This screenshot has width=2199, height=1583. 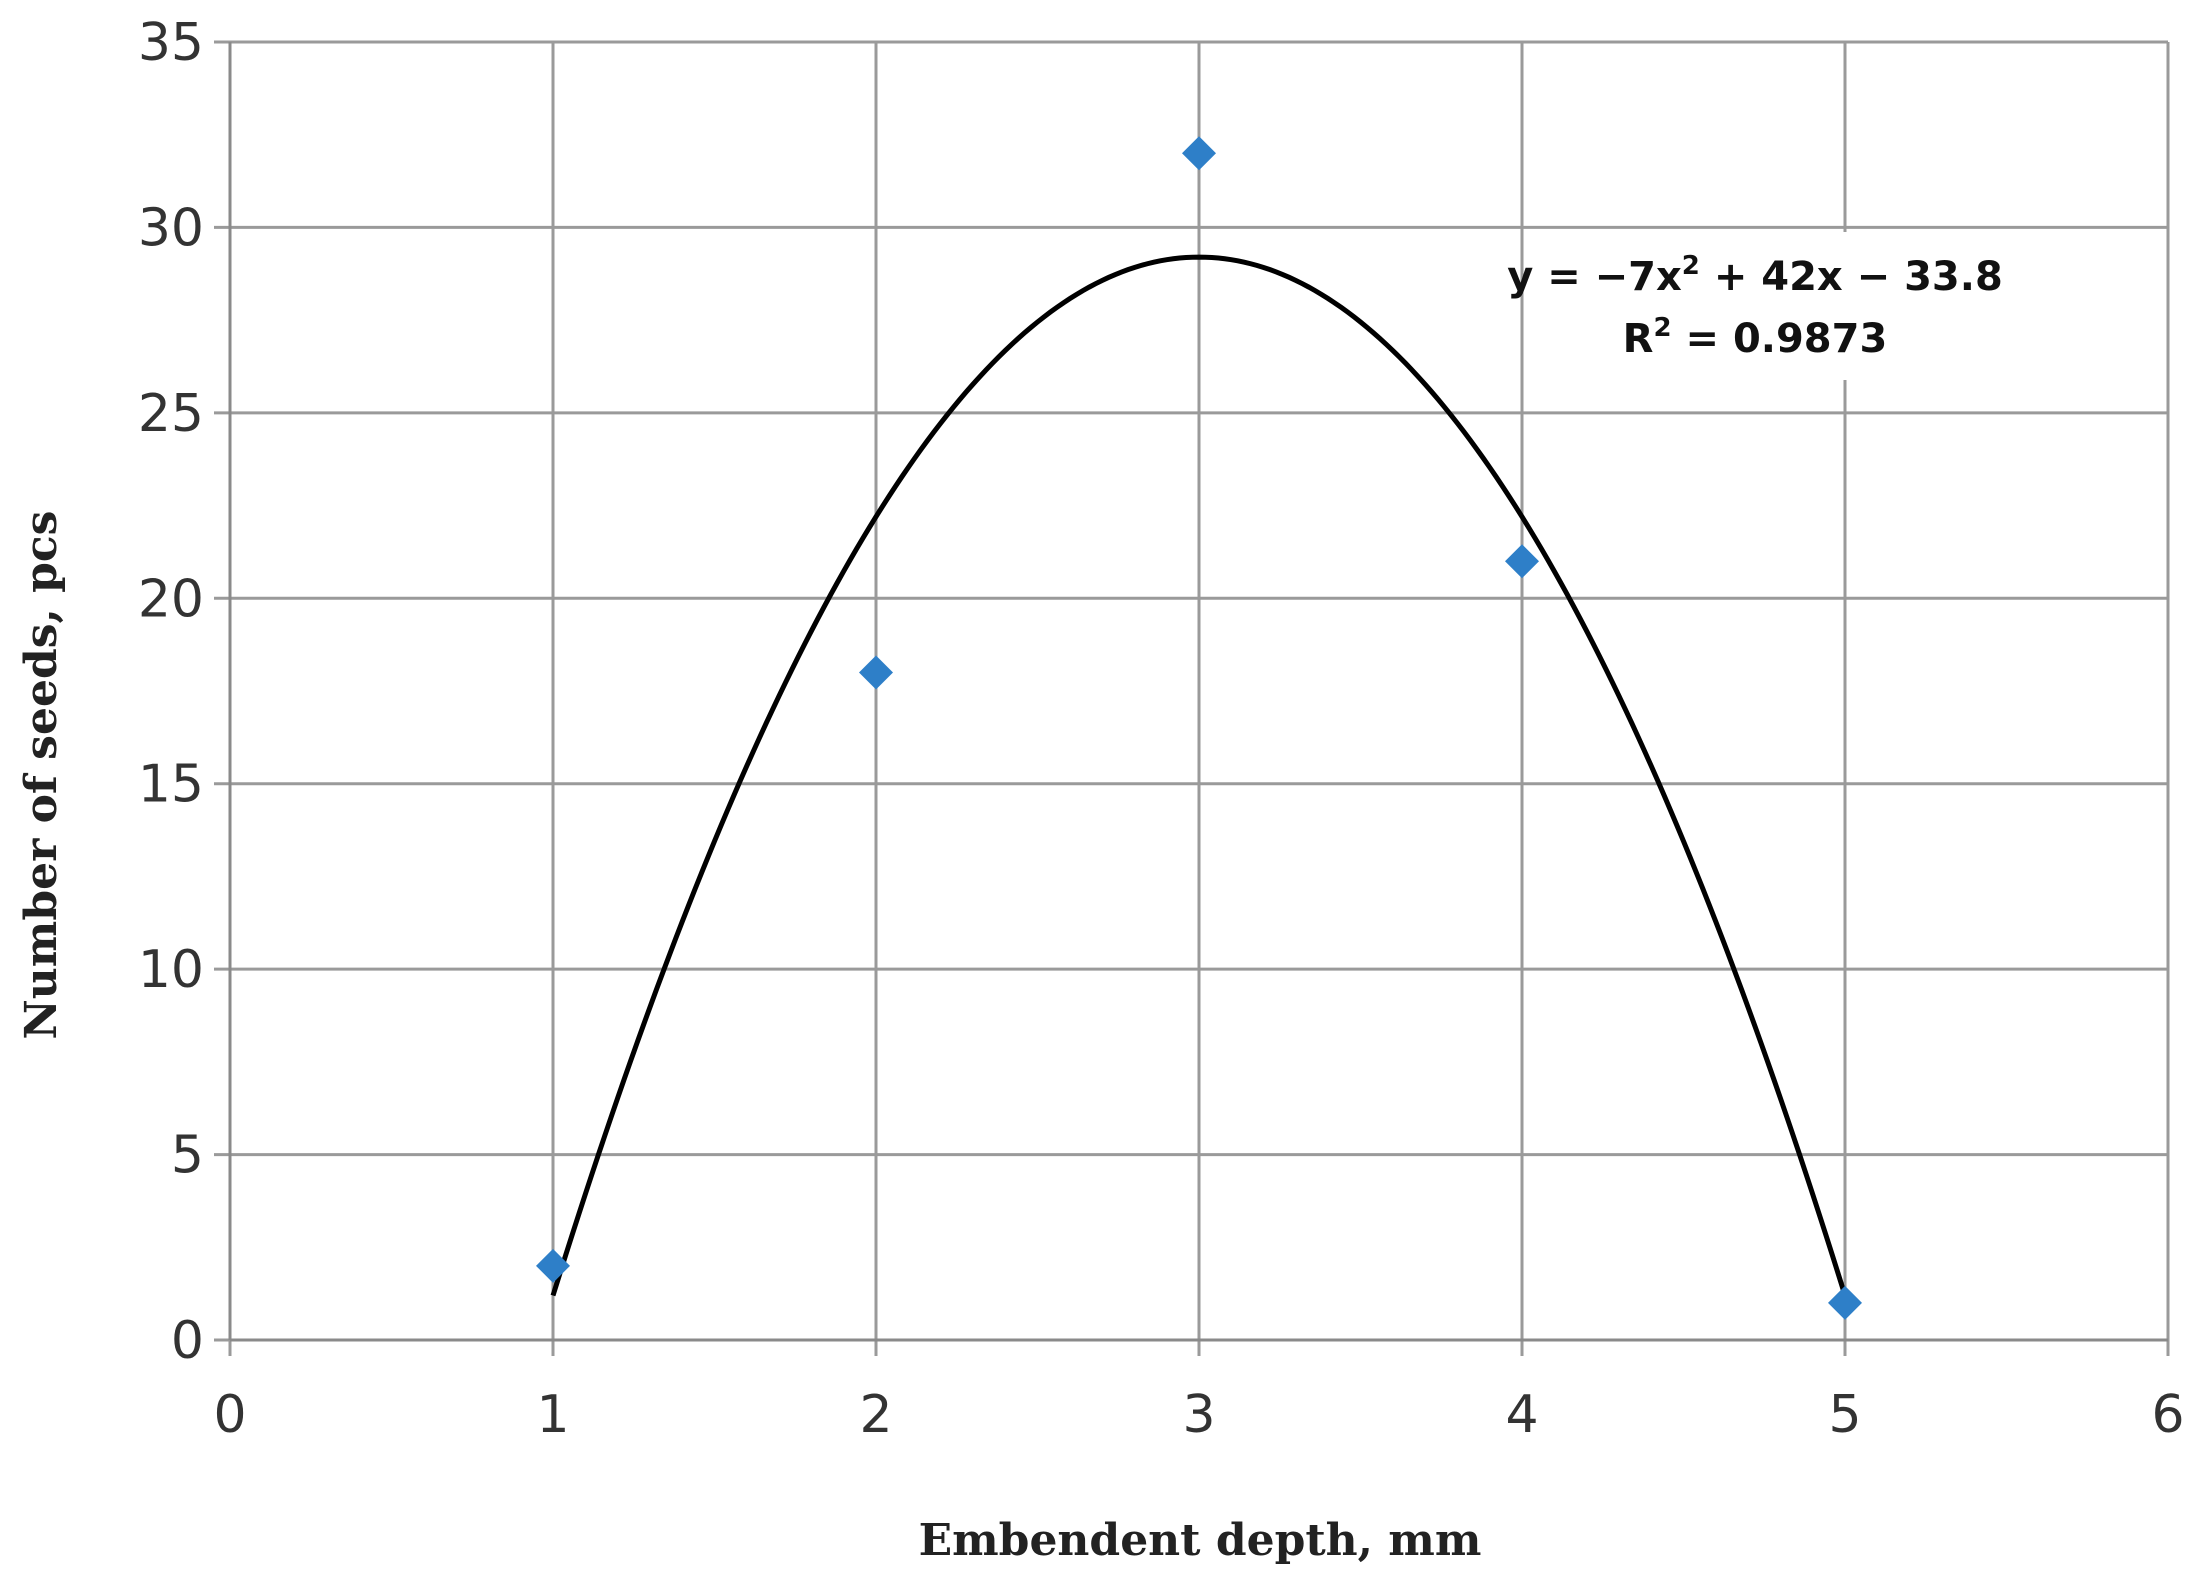 What do you see at coordinates (171, 43) in the screenshot?
I see `y-tick-label: 35` at bounding box center [171, 43].